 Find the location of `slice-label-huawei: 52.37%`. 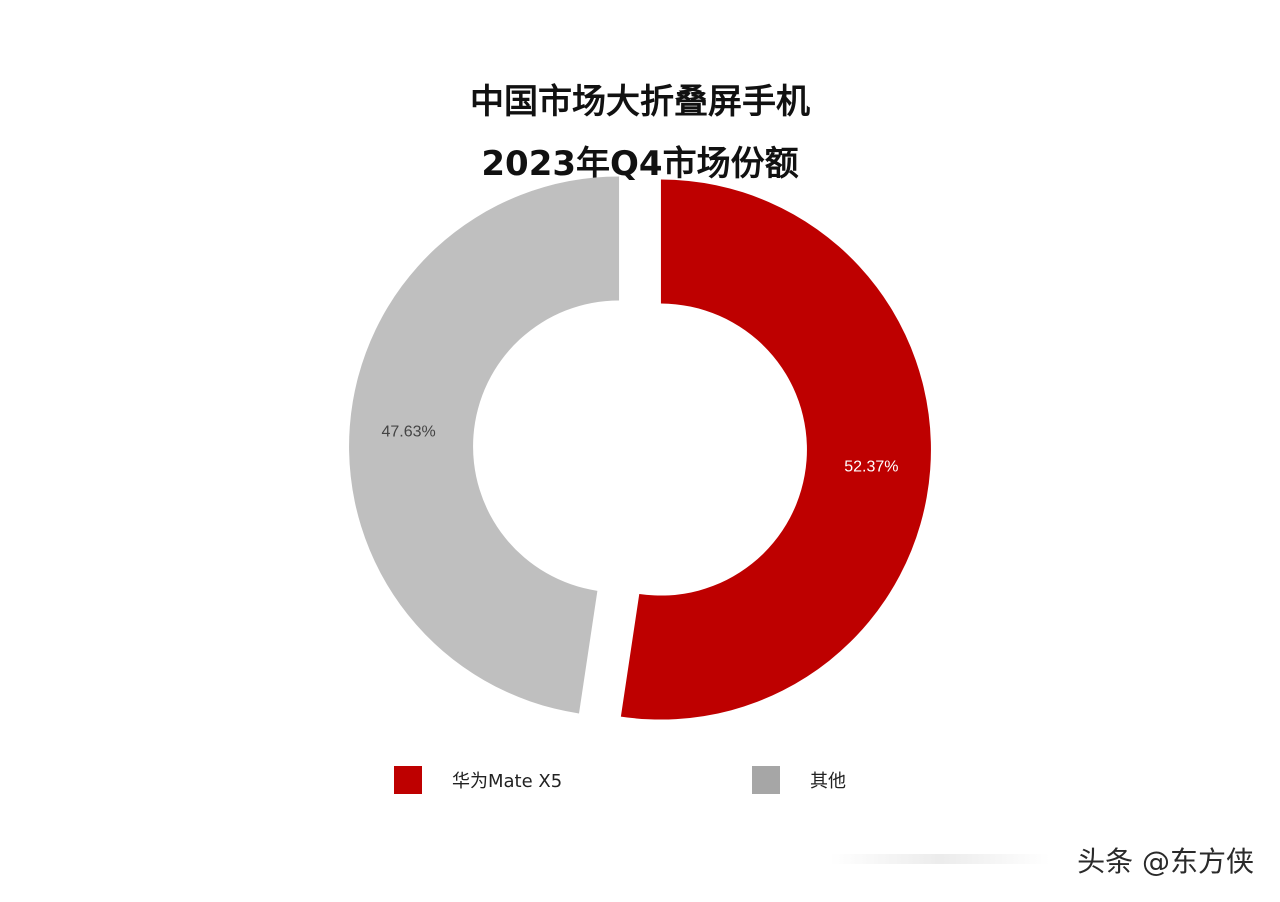

slice-label-huawei: 52.37% is located at coordinates (871, 466).